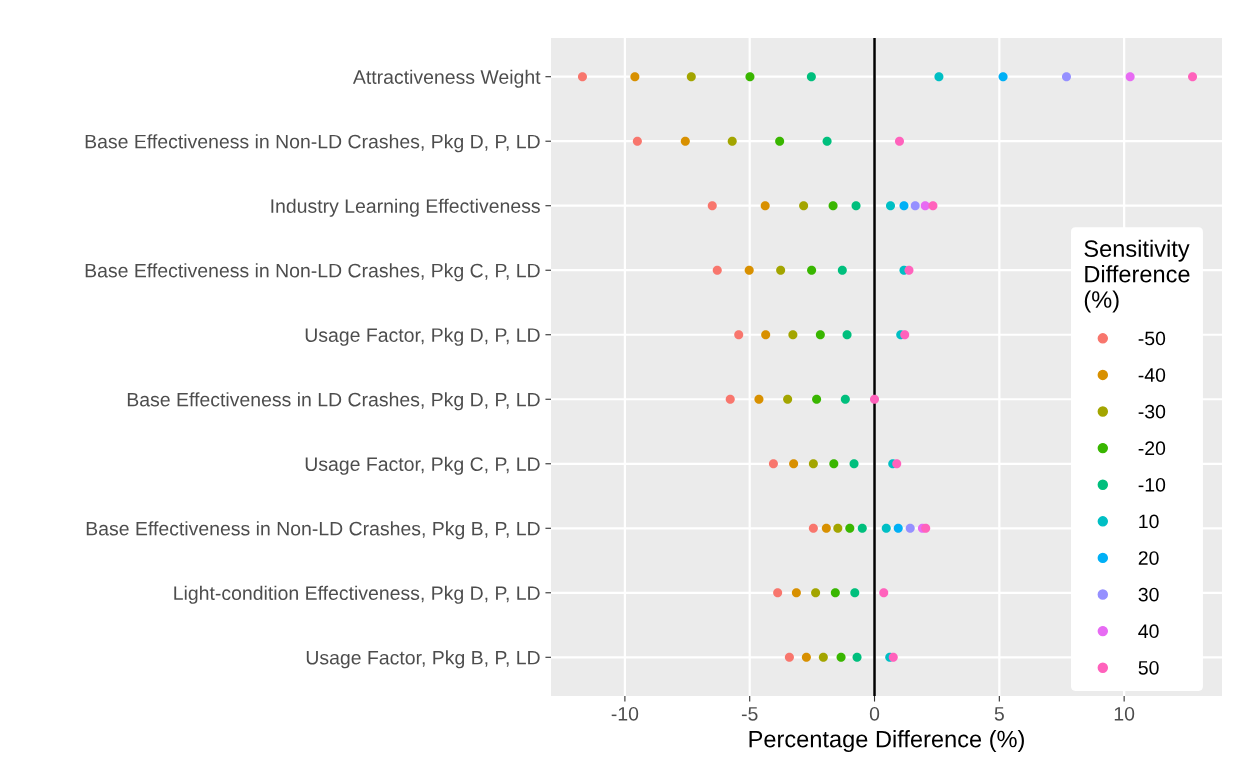 This screenshot has height=772, width=1235. I want to click on y-tick-label: Base Effectiveness in LD Crashes, Pkg D, P, LD, so click(333, 401).